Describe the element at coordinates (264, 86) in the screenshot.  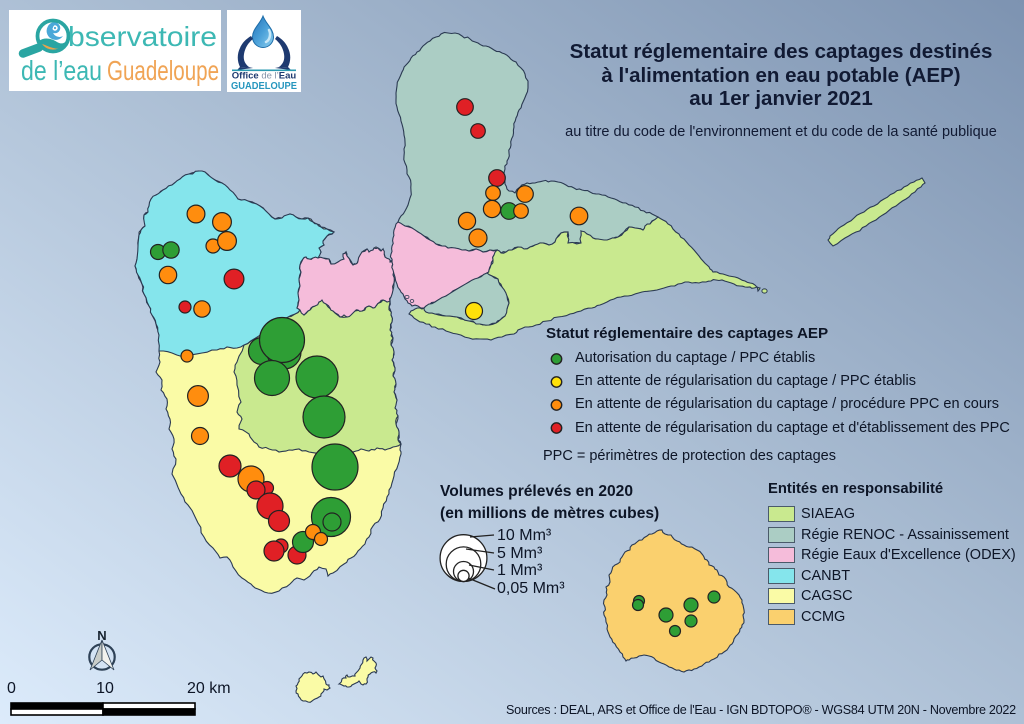
I see `svg-text: GUADELOUPE` at that location.